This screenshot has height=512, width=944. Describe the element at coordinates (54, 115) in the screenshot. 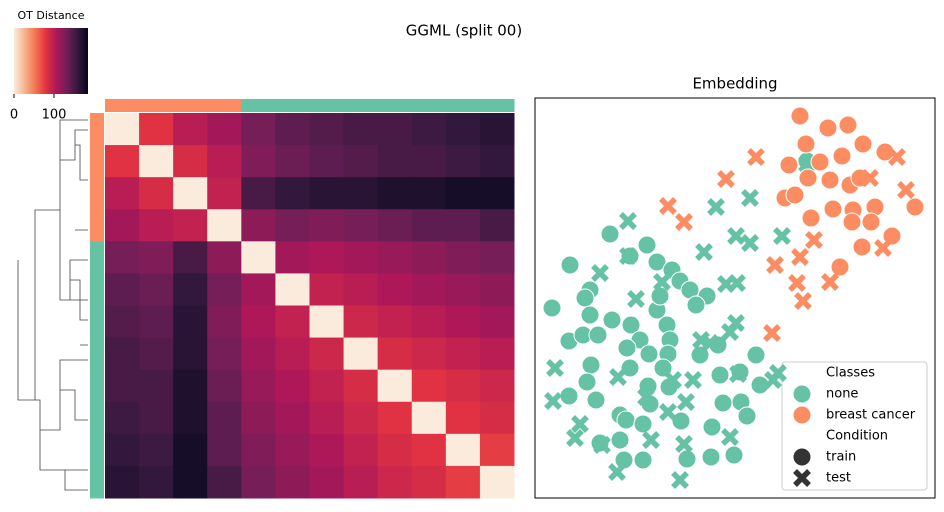

I see `colorbar-tick-label: 100` at that location.